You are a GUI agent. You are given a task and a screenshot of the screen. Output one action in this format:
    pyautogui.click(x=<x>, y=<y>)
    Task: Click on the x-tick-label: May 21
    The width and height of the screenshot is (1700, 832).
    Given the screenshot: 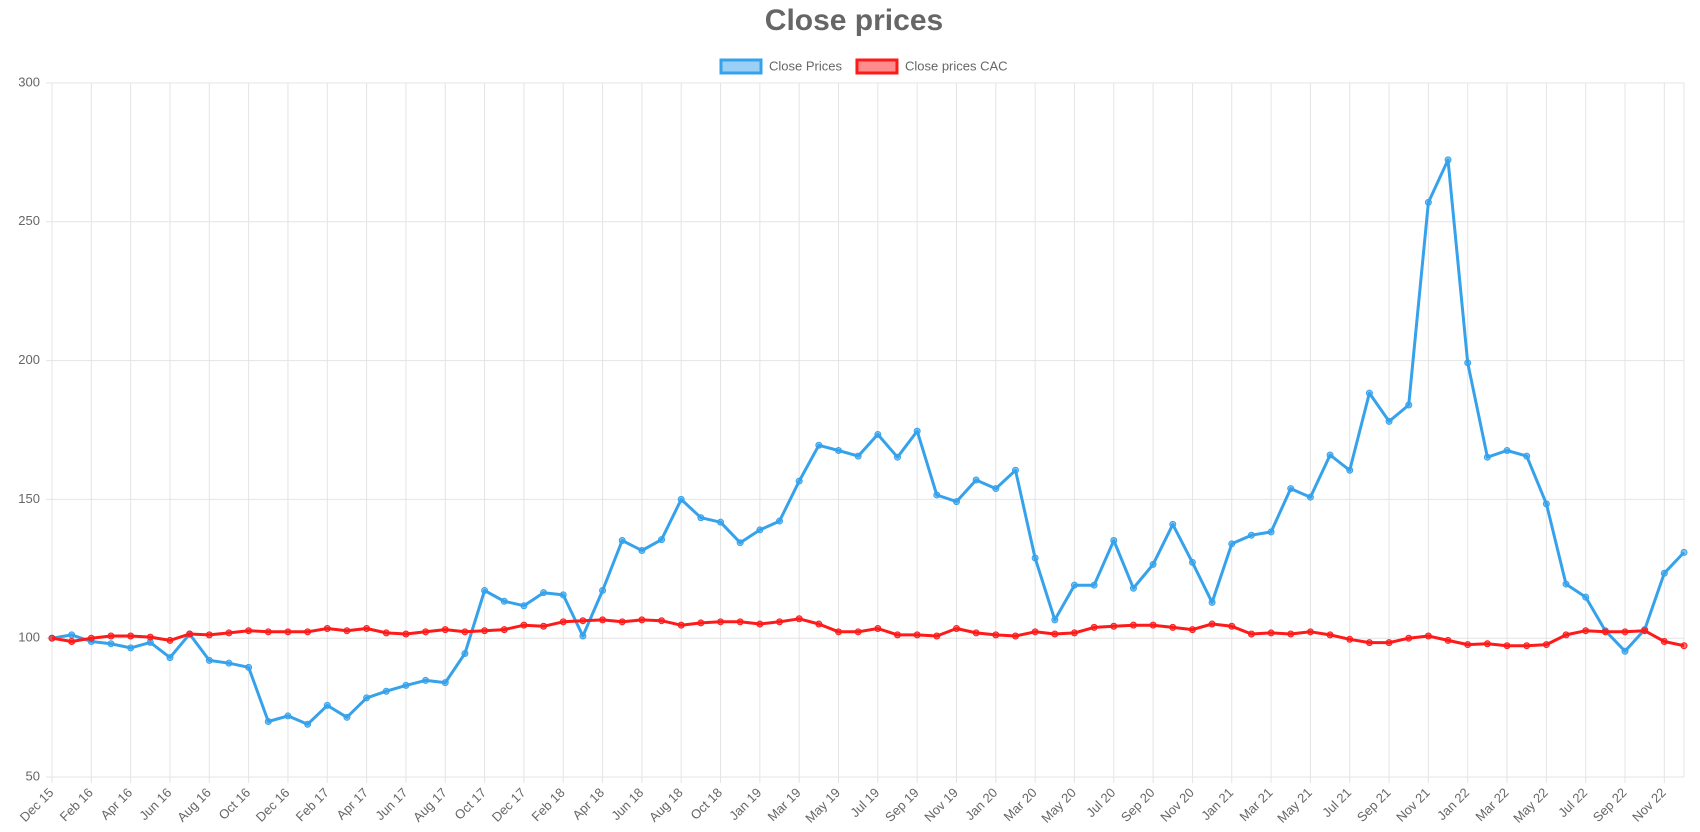 What is the action you would take?
    pyautogui.click(x=1294, y=805)
    